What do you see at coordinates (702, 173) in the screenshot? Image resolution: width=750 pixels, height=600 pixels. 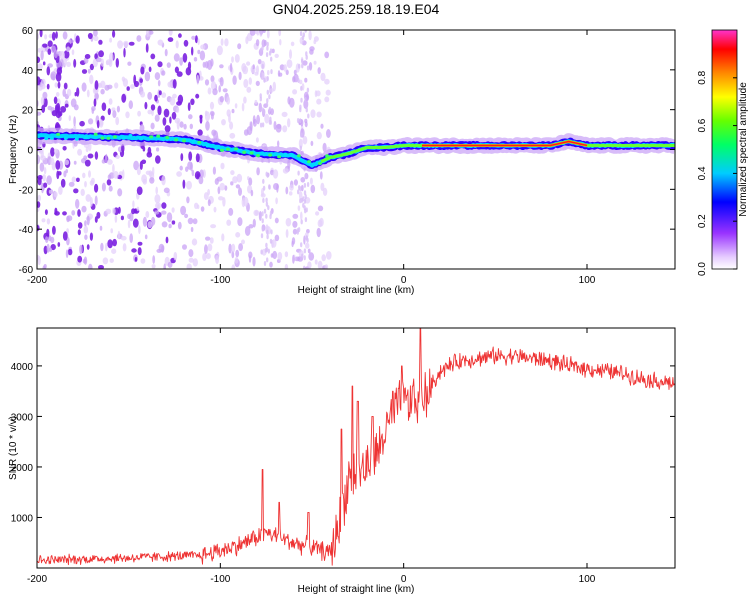 I see `colorbar-tick-label: 0.4` at bounding box center [702, 173].